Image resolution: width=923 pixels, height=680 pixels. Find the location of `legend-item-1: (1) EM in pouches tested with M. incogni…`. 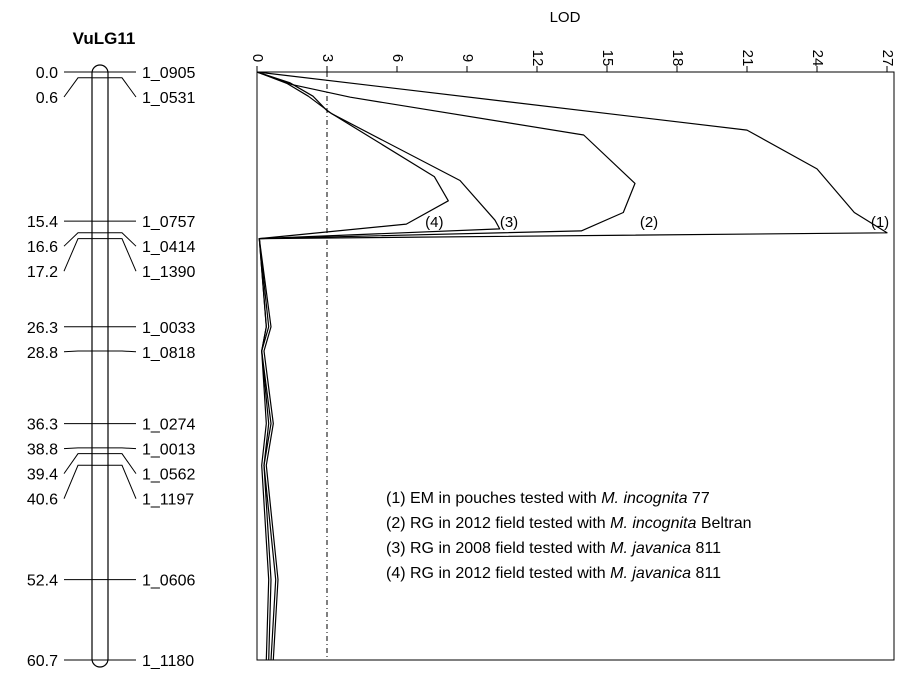

legend-item-1: (1) EM in pouches tested with M. incogni… is located at coordinates (548, 498).